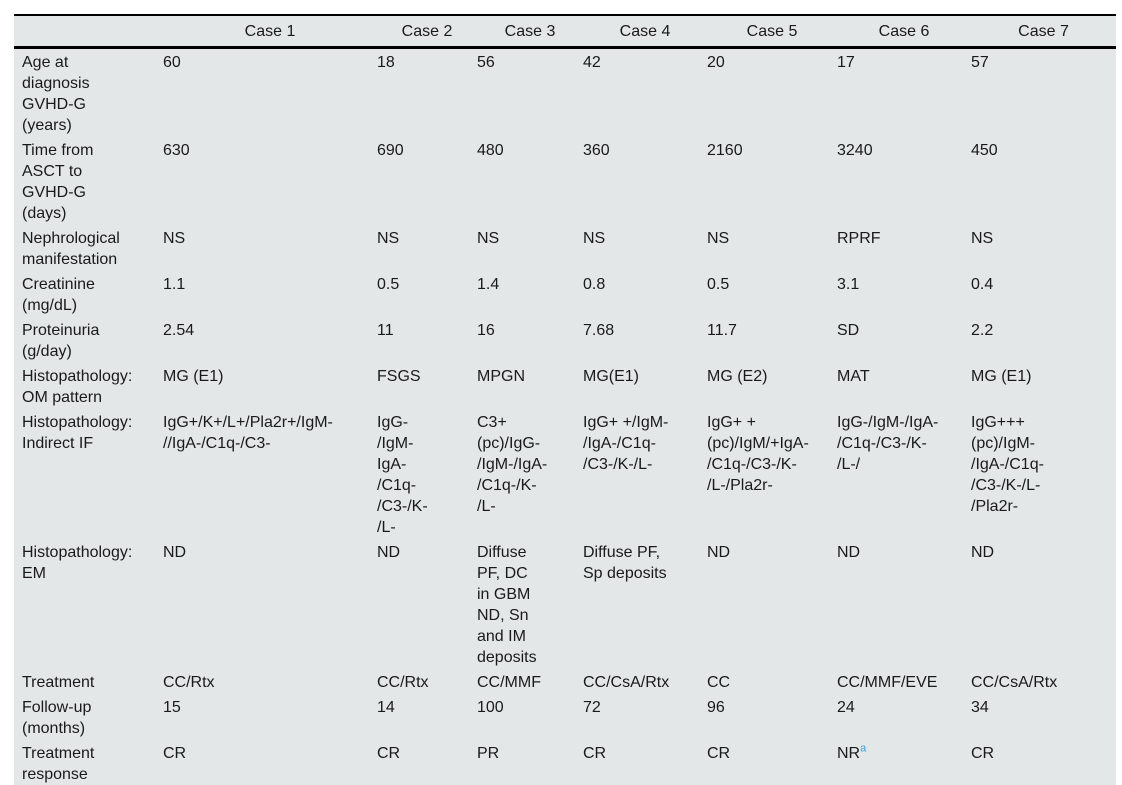  I want to click on data-cell: 0.4, so click(982, 284).